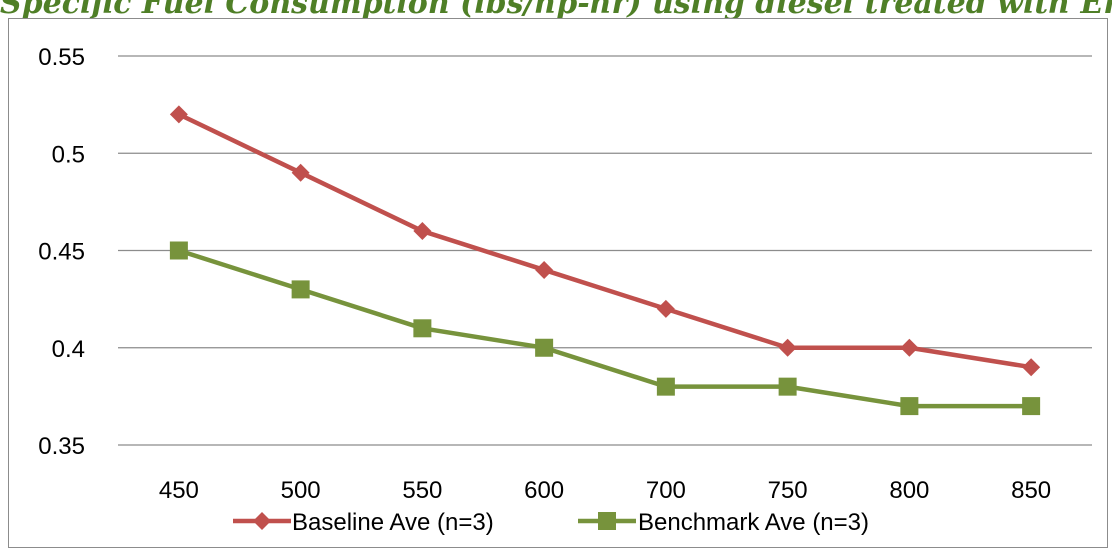 Image resolution: width=1112 pixels, height=548 pixels. What do you see at coordinates (605, 490) in the screenshot?
I see `x-axis-ticks: 450 500 550 600 700 750 800 850` at bounding box center [605, 490].